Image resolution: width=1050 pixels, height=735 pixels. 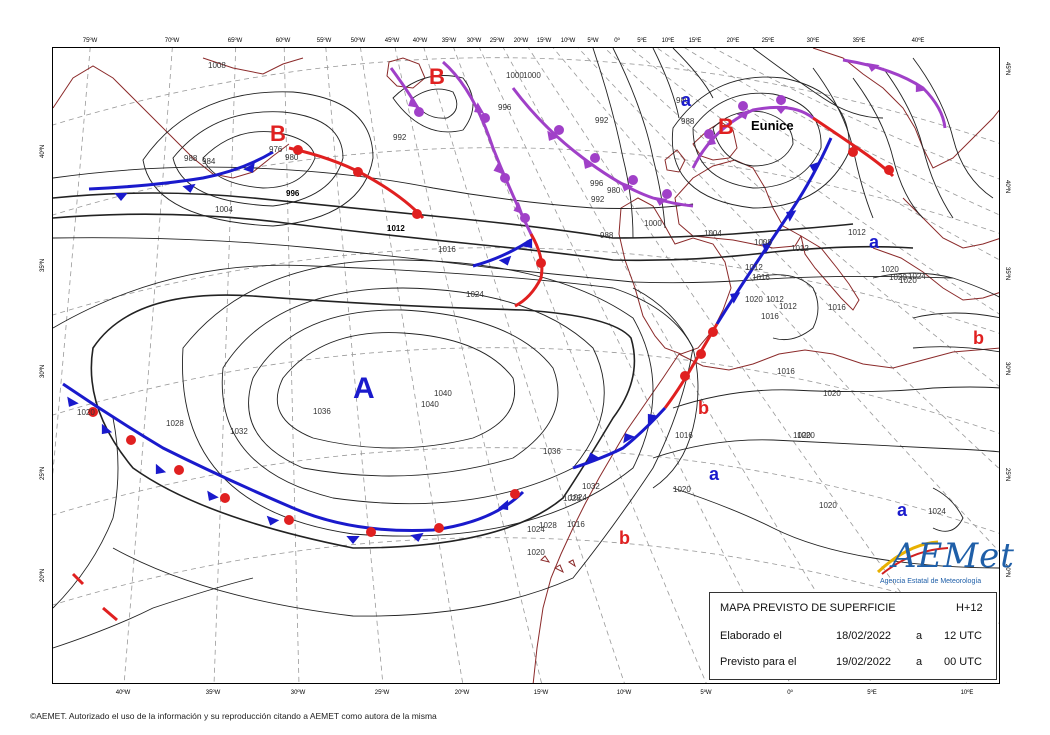 I want to click on storm-name-label: Eunice, so click(x=772, y=125).